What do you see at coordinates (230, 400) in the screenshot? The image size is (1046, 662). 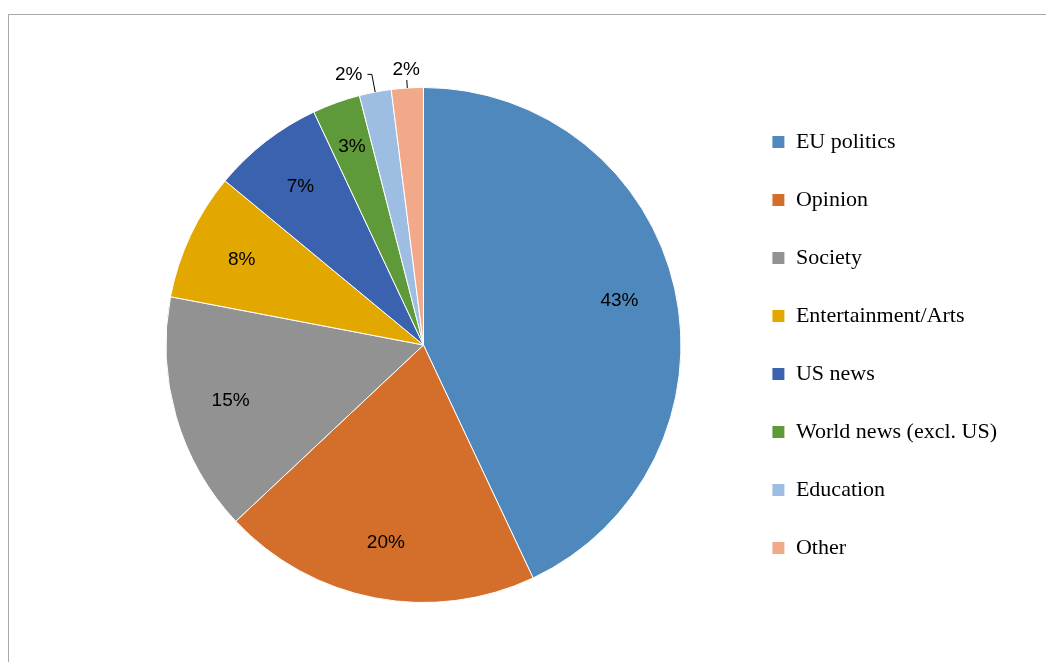 I see `data-label: 15%` at bounding box center [230, 400].